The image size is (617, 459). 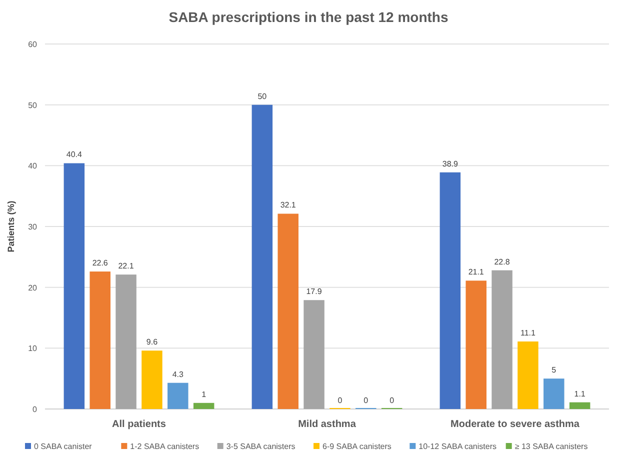 I want to click on data-label: 1.1, so click(x=580, y=393).